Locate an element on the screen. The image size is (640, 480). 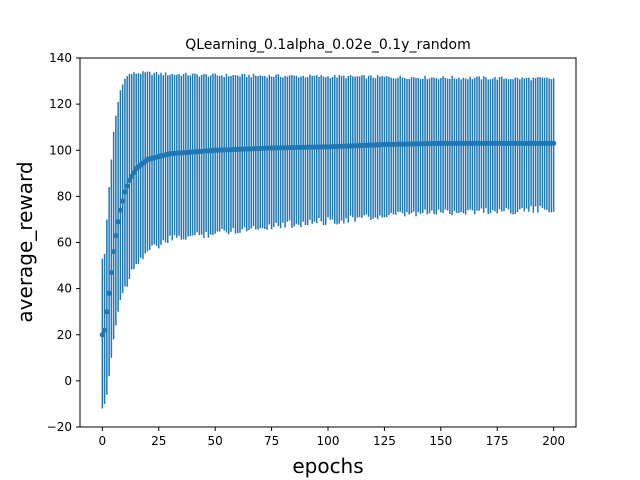
x-tick-label: 0 is located at coordinates (103, 441).